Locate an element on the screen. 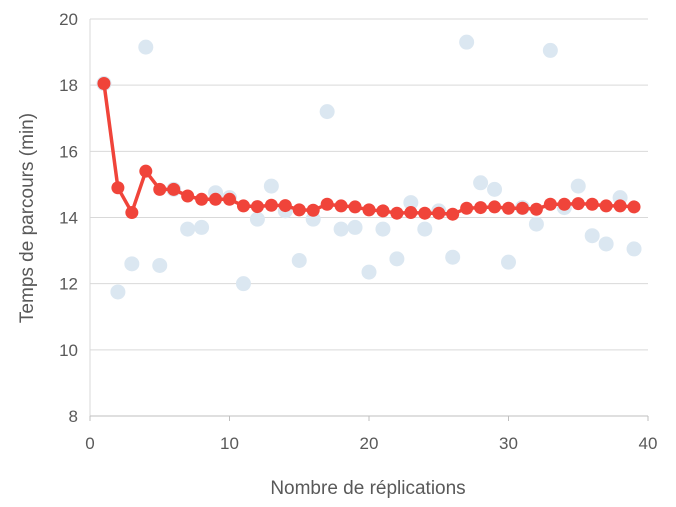 The image size is (676, 507). x-tick-label-40: 40 is located at coordinates (648, 443).